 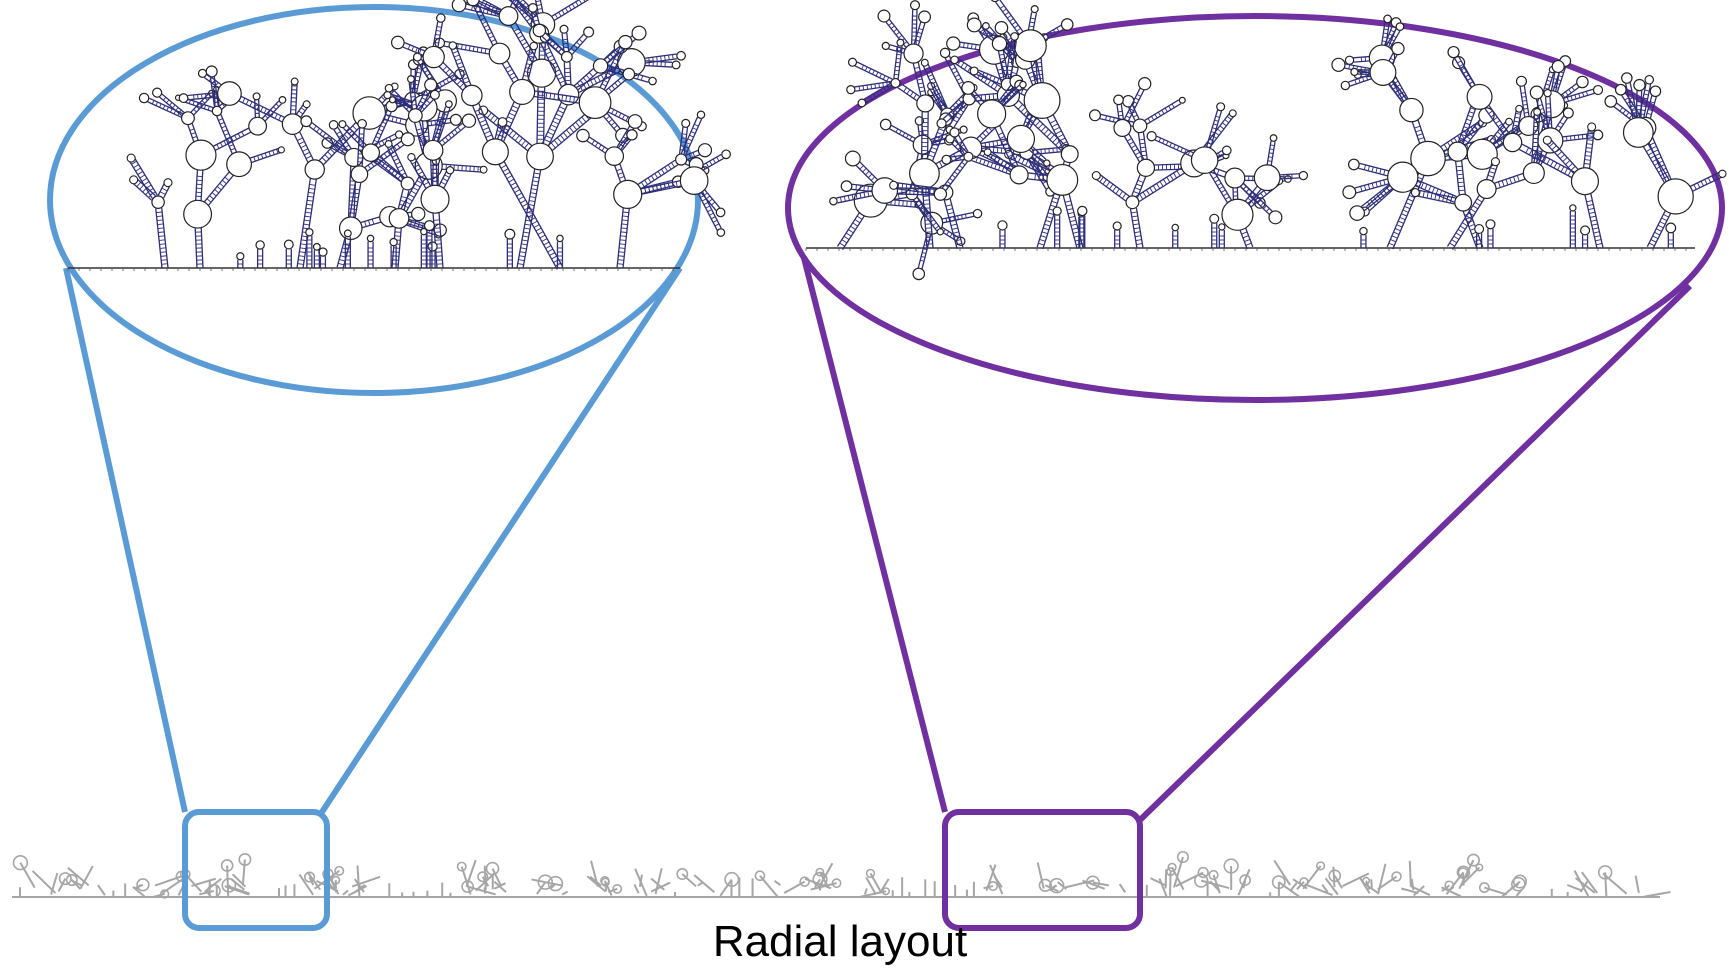 I want to click on purple-zoom-box, so click(x=1042, y=870).